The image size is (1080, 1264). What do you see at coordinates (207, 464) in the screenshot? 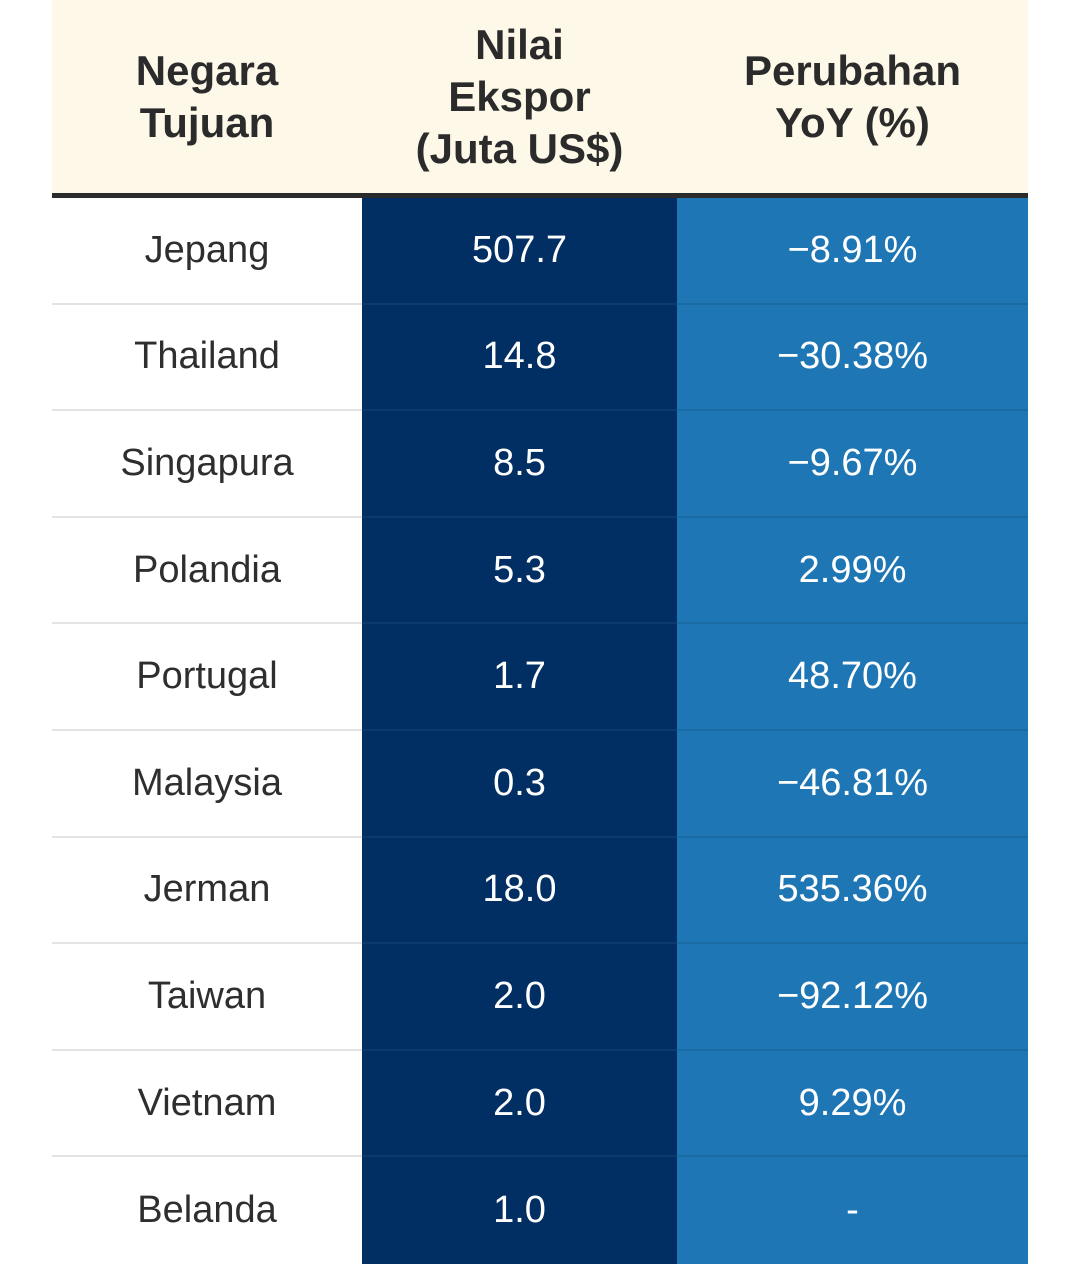
I see `country-cell: Singapura` at bounding box center [207, 464].